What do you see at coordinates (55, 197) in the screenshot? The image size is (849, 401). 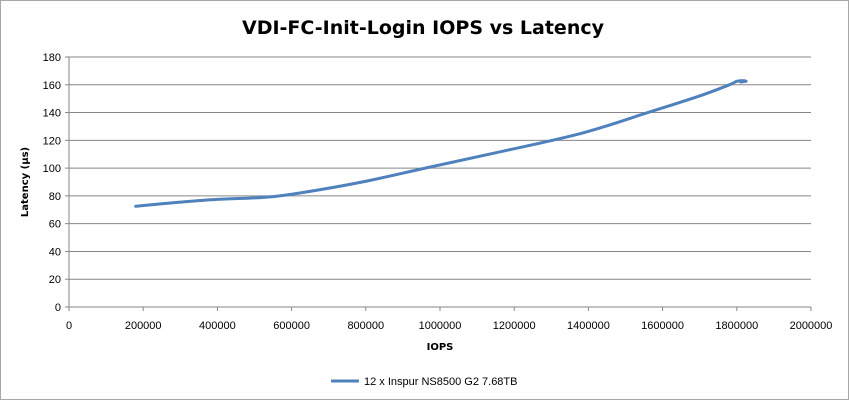 I see `y-tick-label-4: 80` at bounding box center [55, 197].